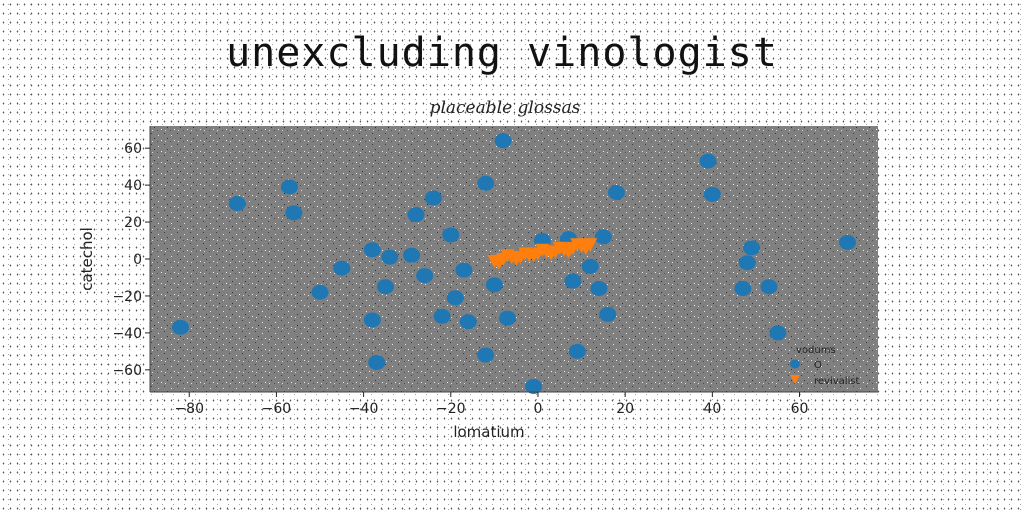 Image resolution: width=1024 pixels, height=512 pixels. What do you see at coordinates (133, 149) in the screenshot?
I see `y-tick-label: 60` at bounding box center [133, 149].